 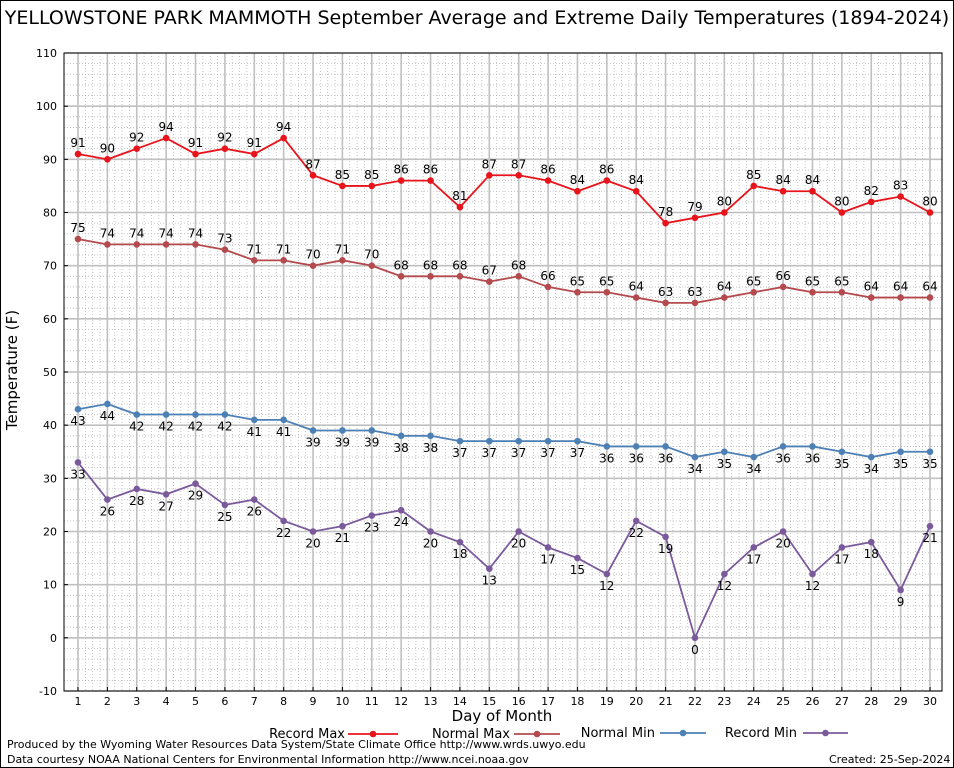 What do you see at coordinates (518, 265) in the screenshot?
I see `data-label: 68` at bounding box center [518, 265].